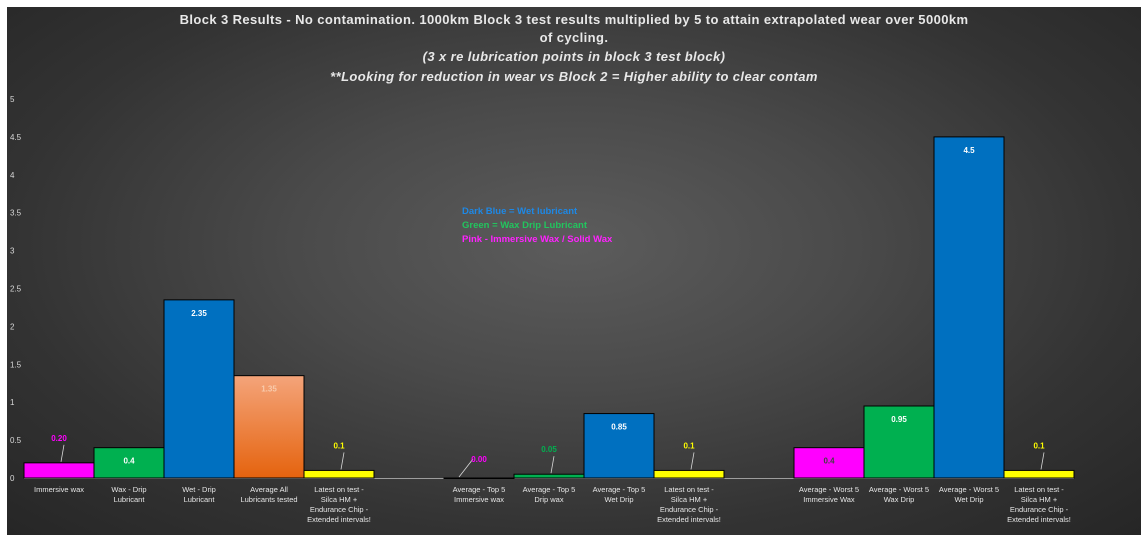 The image size is (1147, 541). Describe the element at coordinates (16, 440) in the screenshot. I see `y-tick-label: 0.5` at that location.